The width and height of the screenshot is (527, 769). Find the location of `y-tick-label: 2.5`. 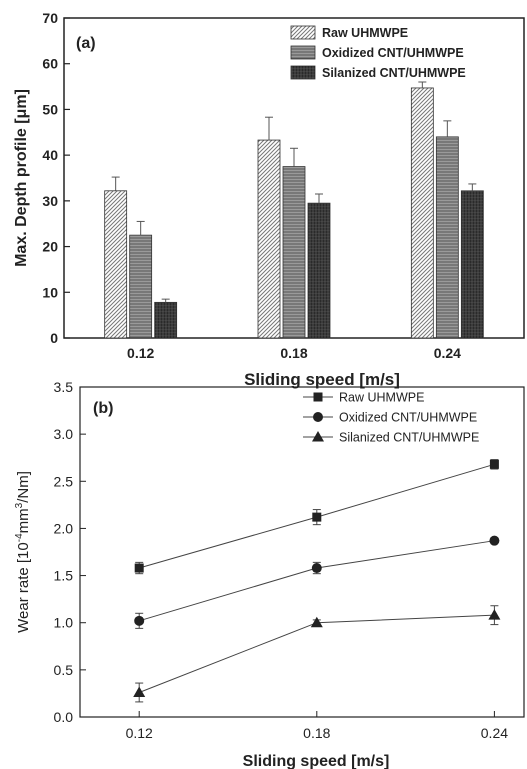

y-tick-label: 2.5 is located at coordinates (64, 481).